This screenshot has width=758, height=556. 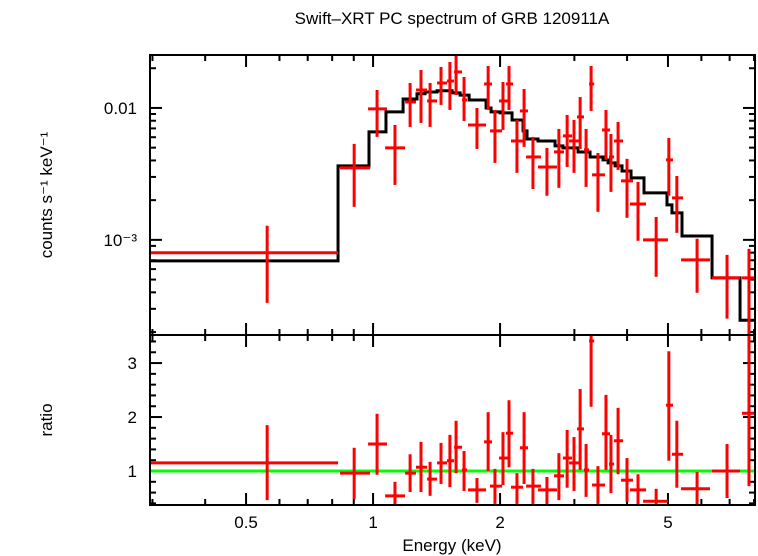 What do you see at coordinates (667, 522) in the screenshot?
I see `x-tick-label: 5` at bounding box center [667, 522].